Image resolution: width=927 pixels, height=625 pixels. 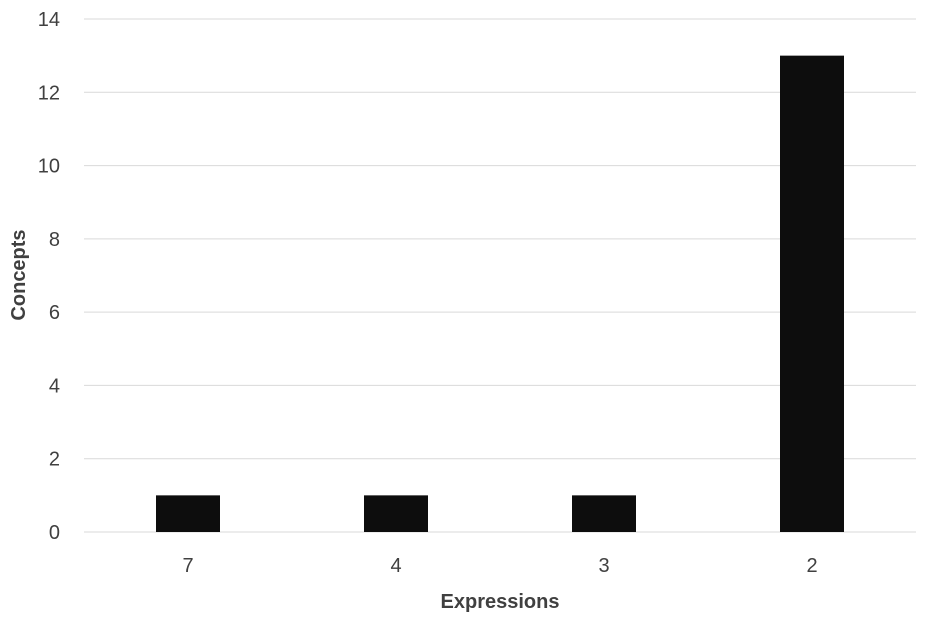 I want to click on y-tick-label: 4, so click(x=54, y=386).